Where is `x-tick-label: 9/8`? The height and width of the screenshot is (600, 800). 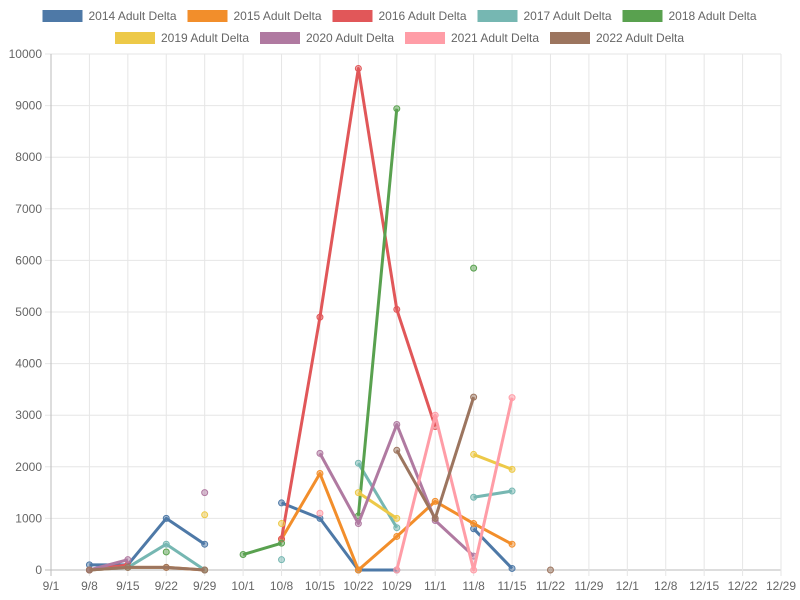 x-tick-label: 9/8 is located at coordinates (89, 586).